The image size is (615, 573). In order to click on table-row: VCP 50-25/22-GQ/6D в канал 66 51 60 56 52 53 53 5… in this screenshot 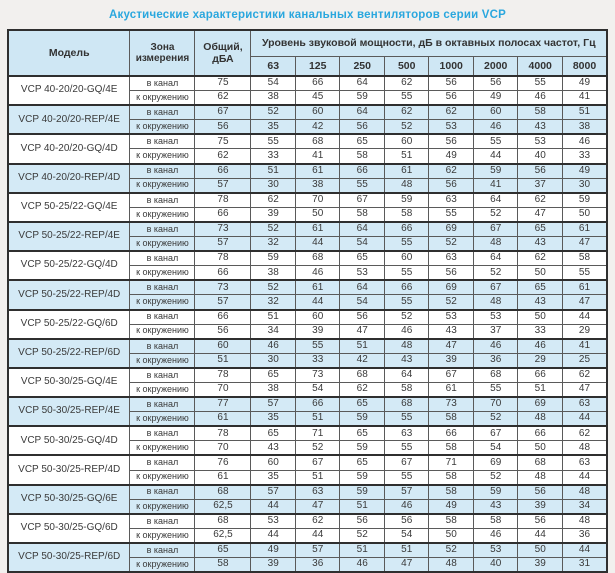, I will do `click(307, 324)`.